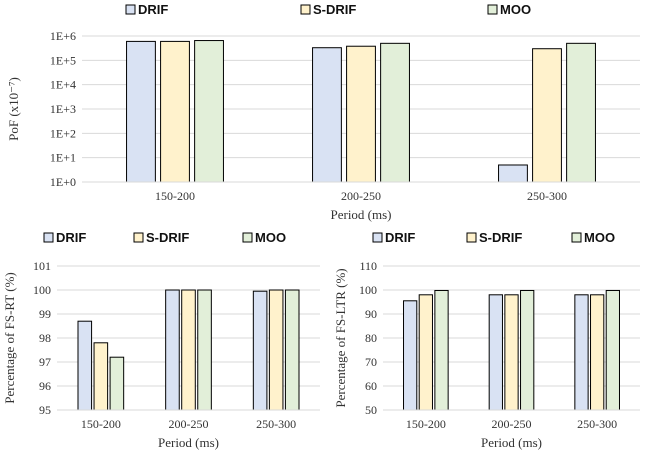 The image size is (645, 458). Describe the element at coordinates (45, 338) in the screenshot. I see `y-tick-label: 98` at that location.